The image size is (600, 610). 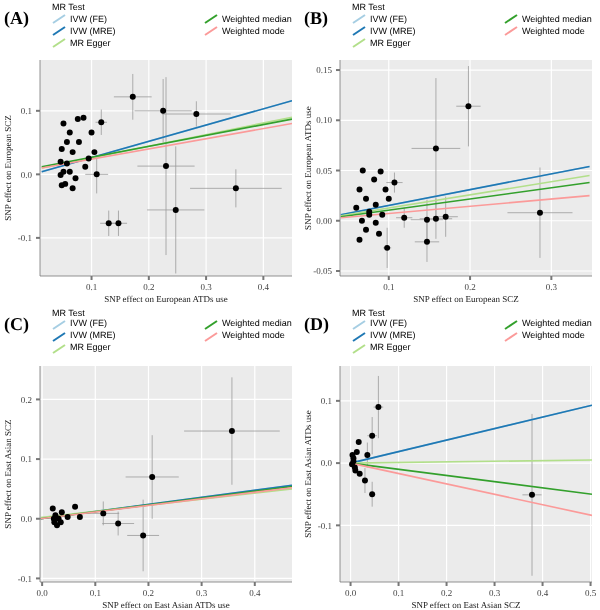 I want to click on chart-title: (C), so click(x=16, y=323).